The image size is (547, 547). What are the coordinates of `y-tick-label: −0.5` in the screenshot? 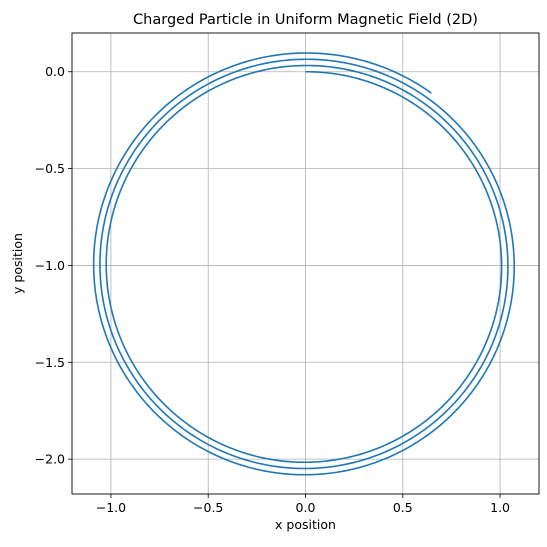 It's located at (50, 168).